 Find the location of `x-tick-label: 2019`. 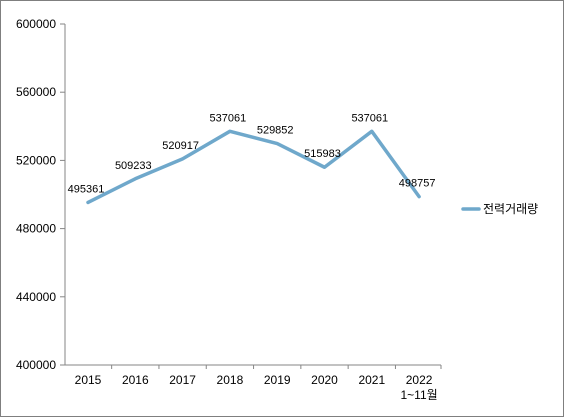

x-tick-label: 2019 is located at coordinates (277, 380).